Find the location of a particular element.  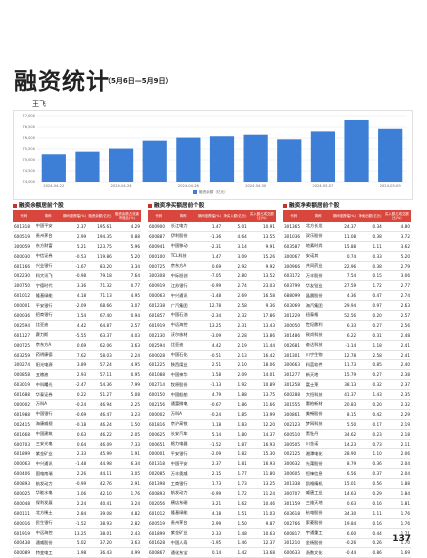

table-cell: 药明康德 is located at coordinates (48, 355).